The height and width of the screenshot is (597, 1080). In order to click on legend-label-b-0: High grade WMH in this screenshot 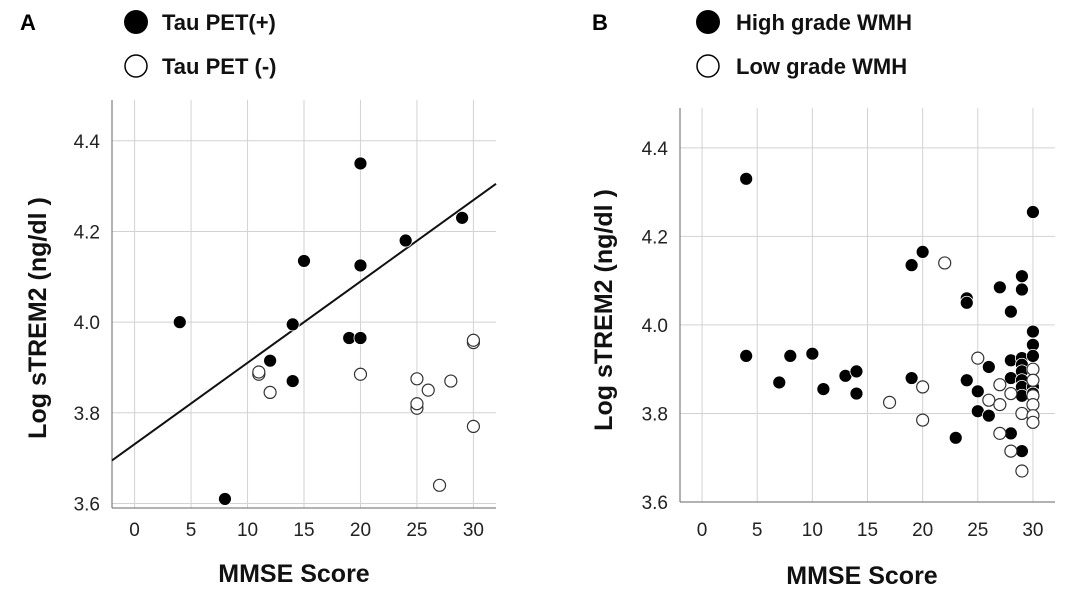, I will do `click(824, 22)`.